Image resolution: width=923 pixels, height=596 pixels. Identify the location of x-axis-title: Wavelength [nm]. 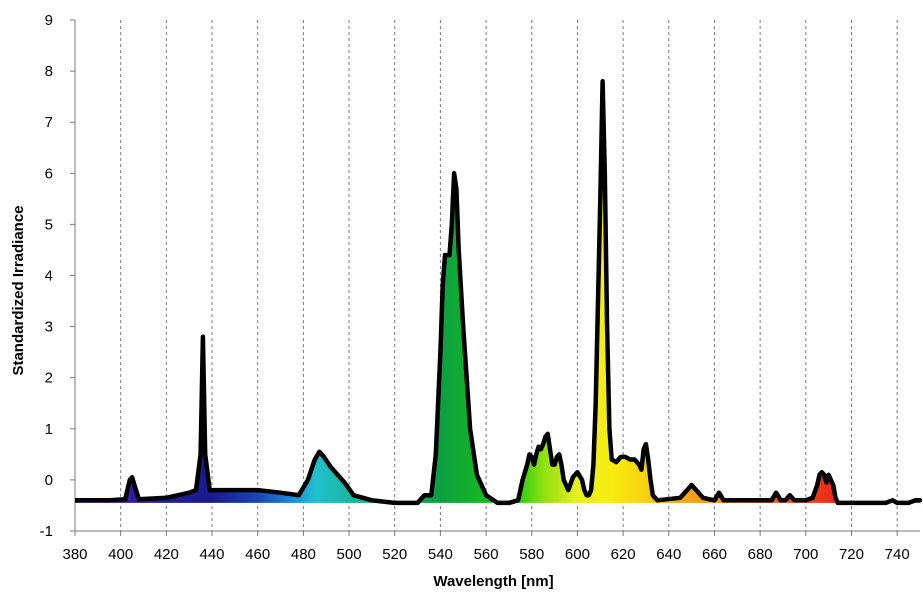
(493, 581).